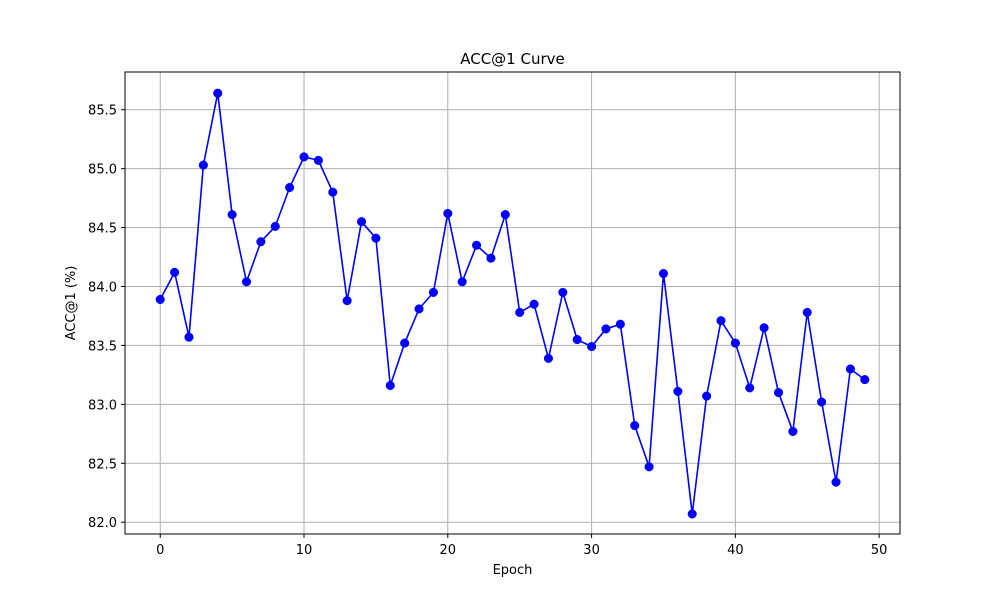 The height and width of the screenshot is (604, 1000). Describe the element at coordinates (102, 229) in the screenshot. I see `y-tick-label: 84.5` at that location.